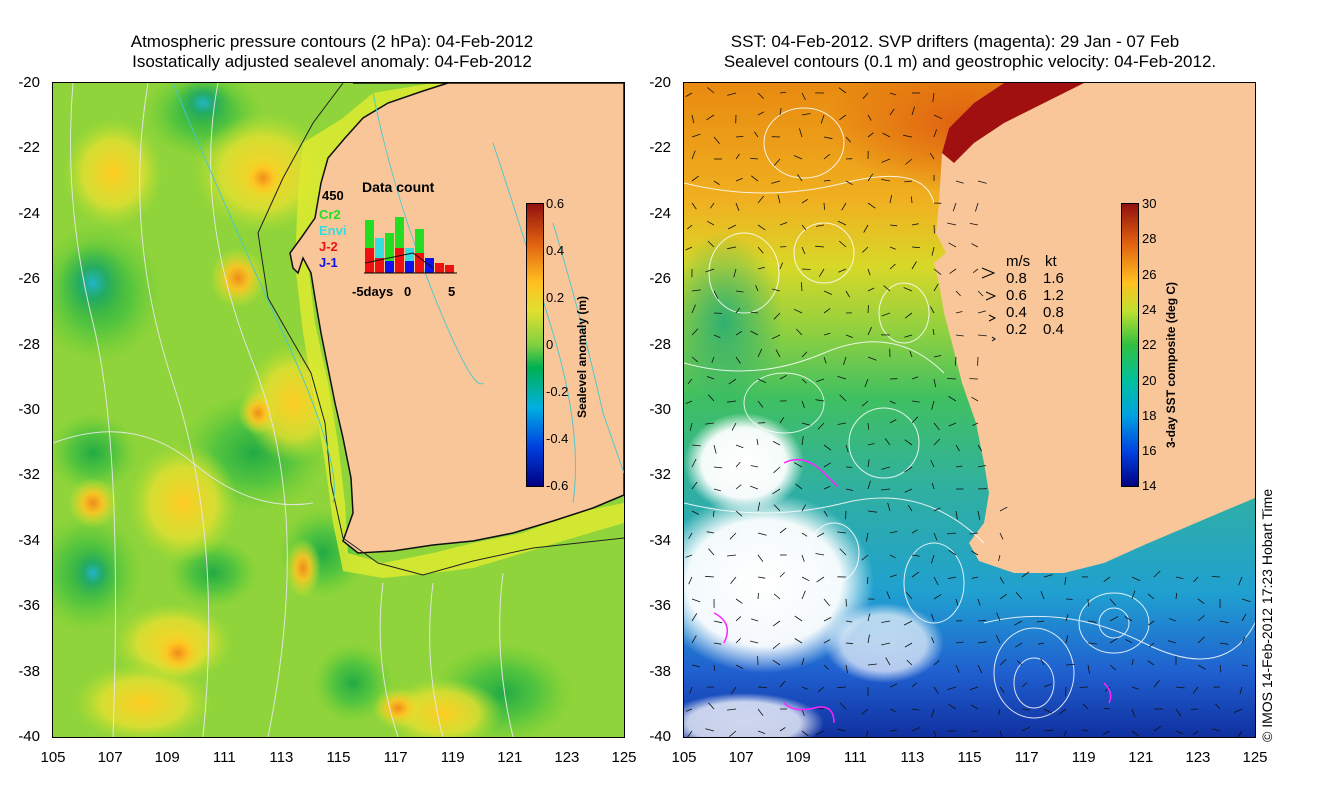 The image size is (1320, 810). What do you see at coordinates (555, 203) in the screenshot?
I see `colorbar-tick-label: 0.6` at bounding box center [555, 203].